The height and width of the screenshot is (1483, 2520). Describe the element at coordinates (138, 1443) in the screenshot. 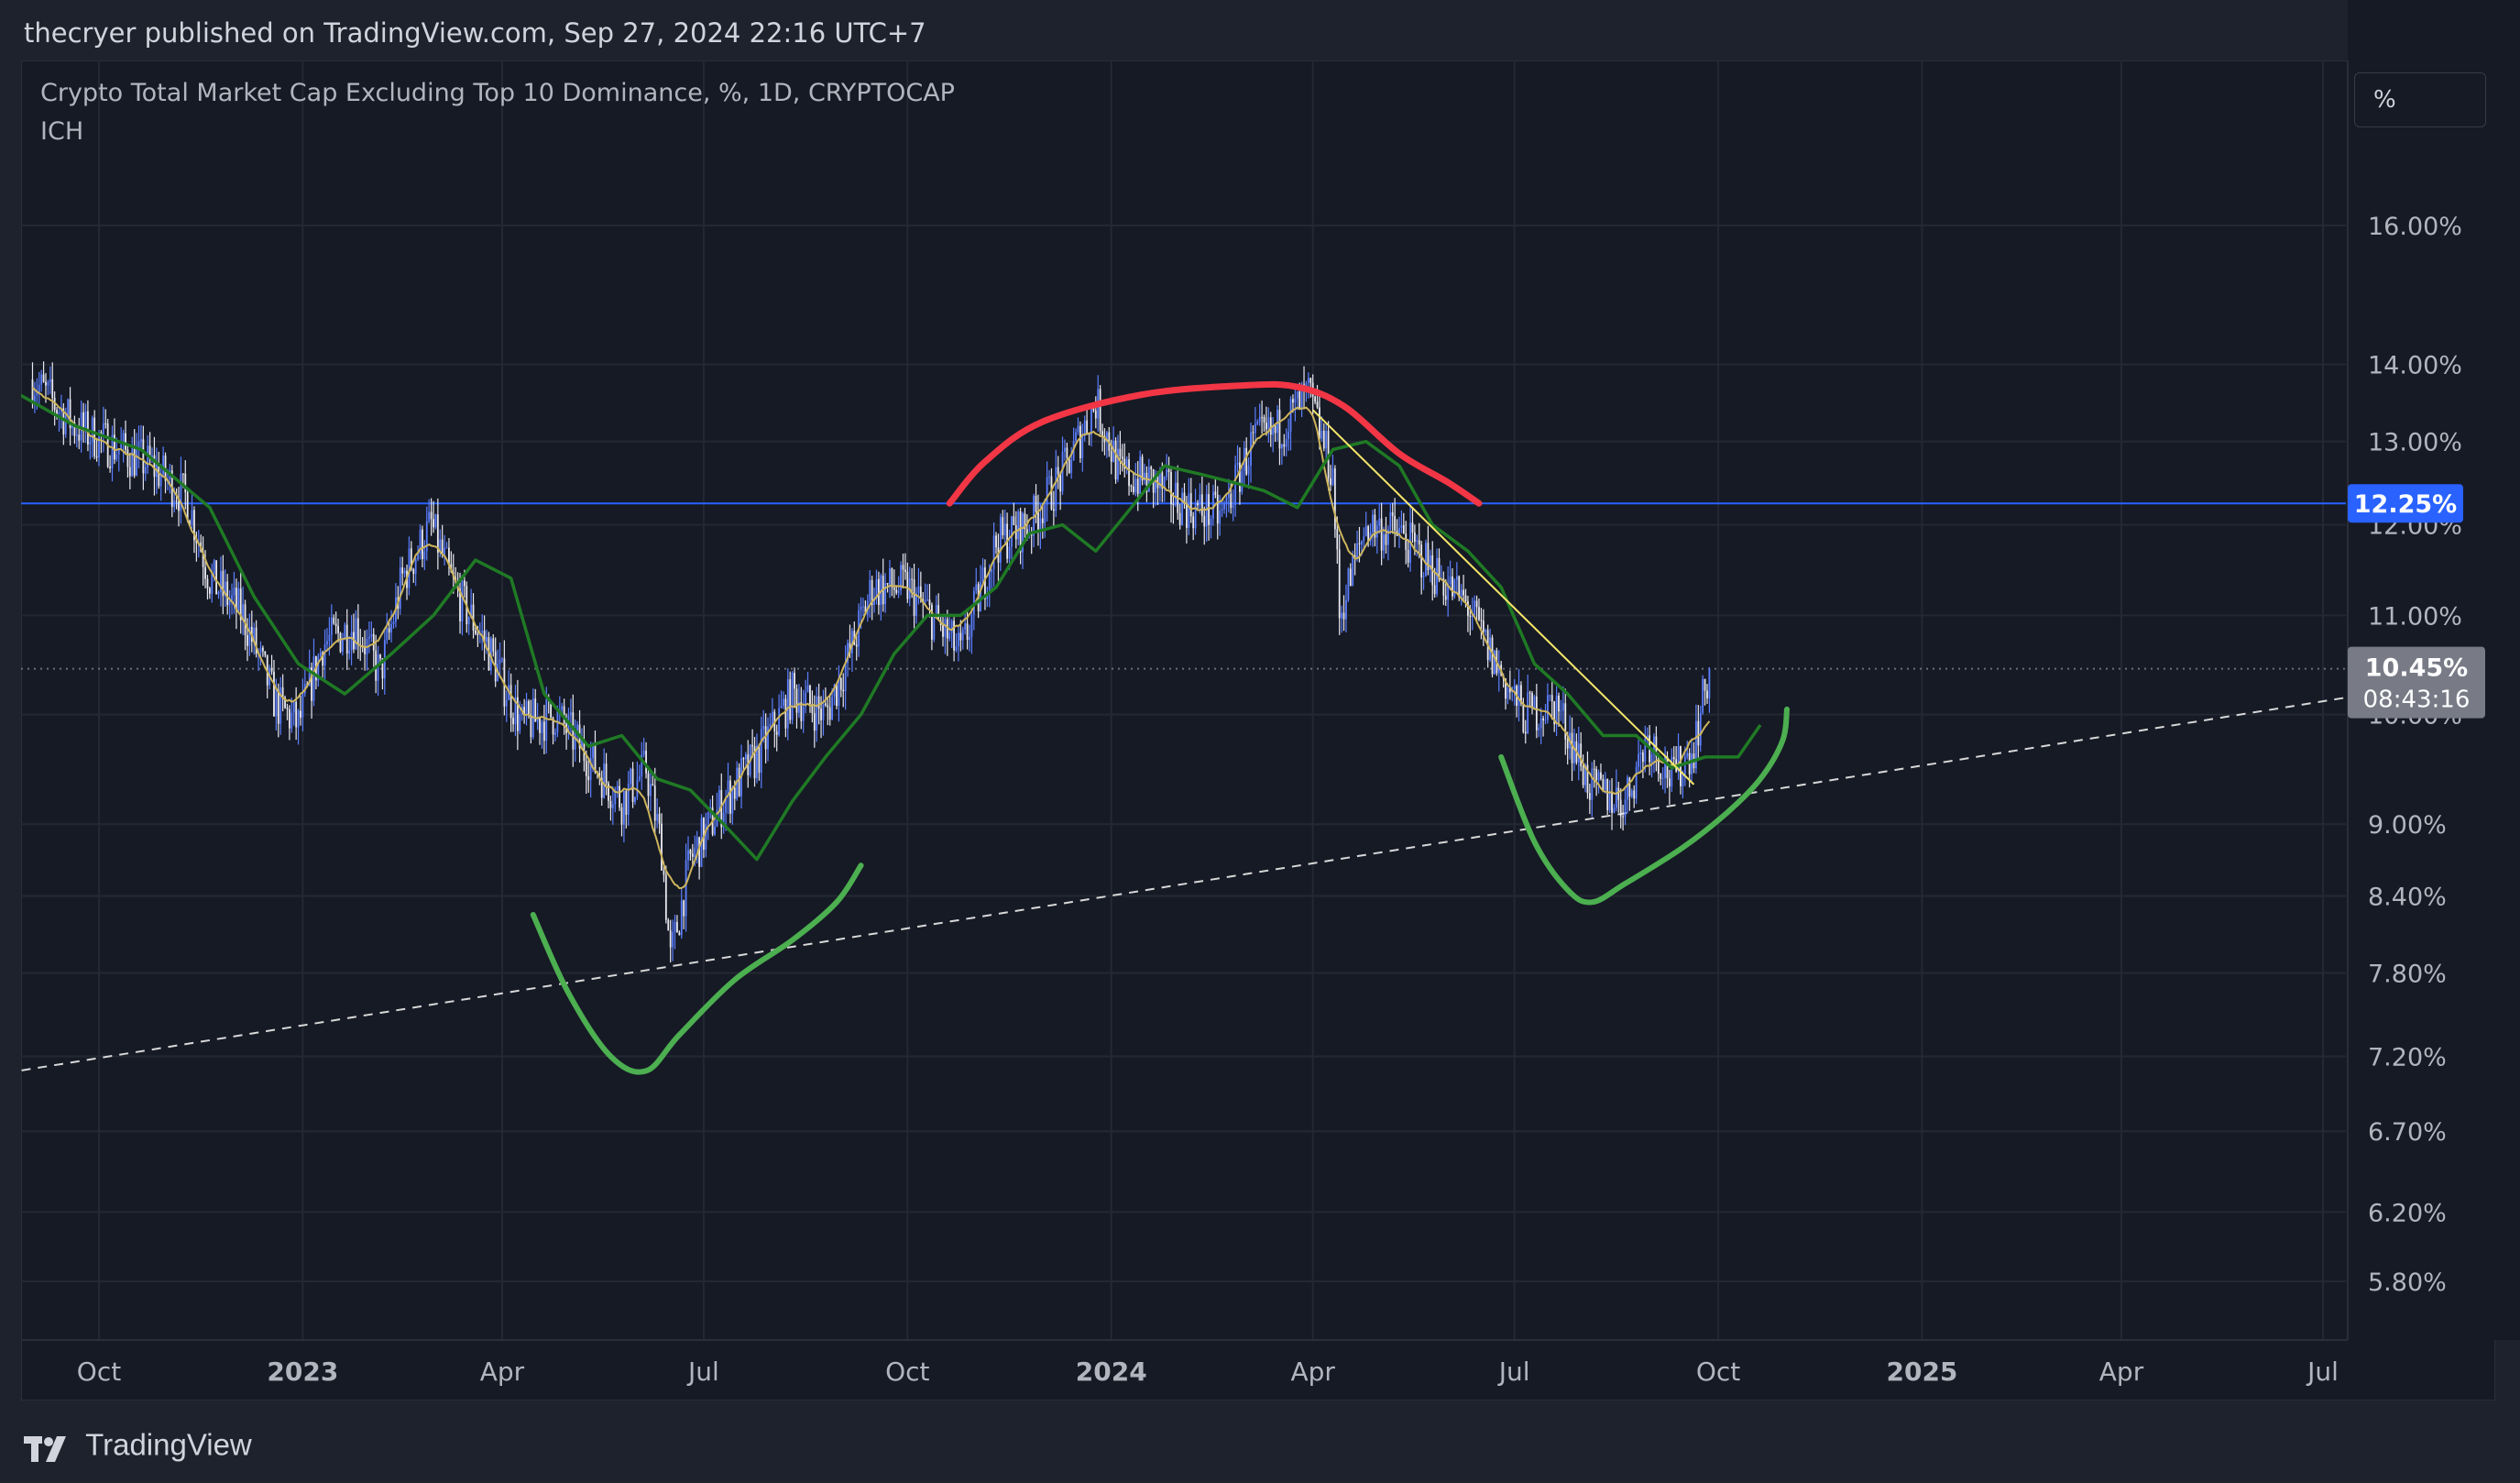

I see `tradingview-logo: TradingView` at that location.